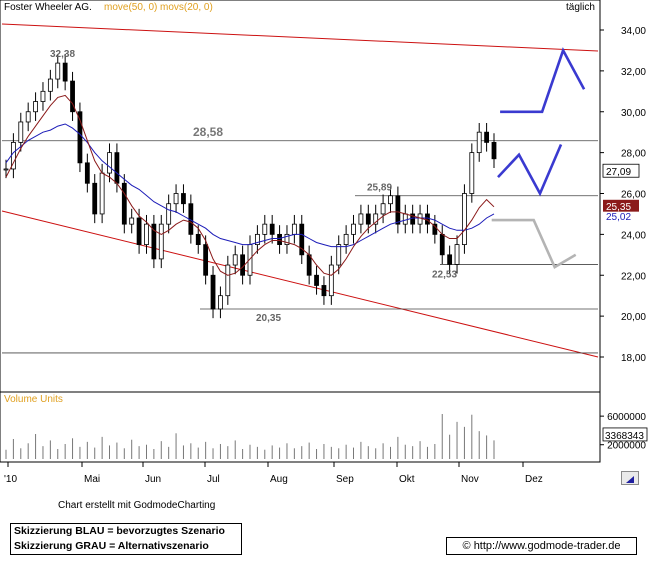 The height and width of the screenshot is (571, 650). I want to click on arrow-icon, so click(630, 479).